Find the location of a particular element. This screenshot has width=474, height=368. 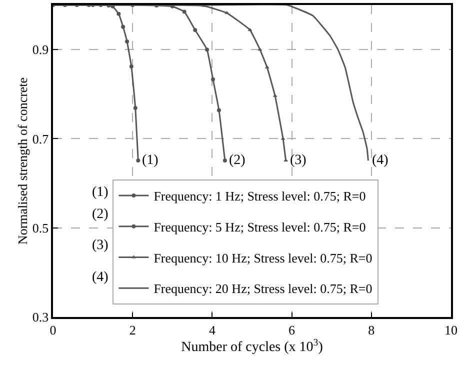

legend-label: Frequency: 5 Hz; Stress level: 0.75; R=0 is located at coordinates (260, 226).